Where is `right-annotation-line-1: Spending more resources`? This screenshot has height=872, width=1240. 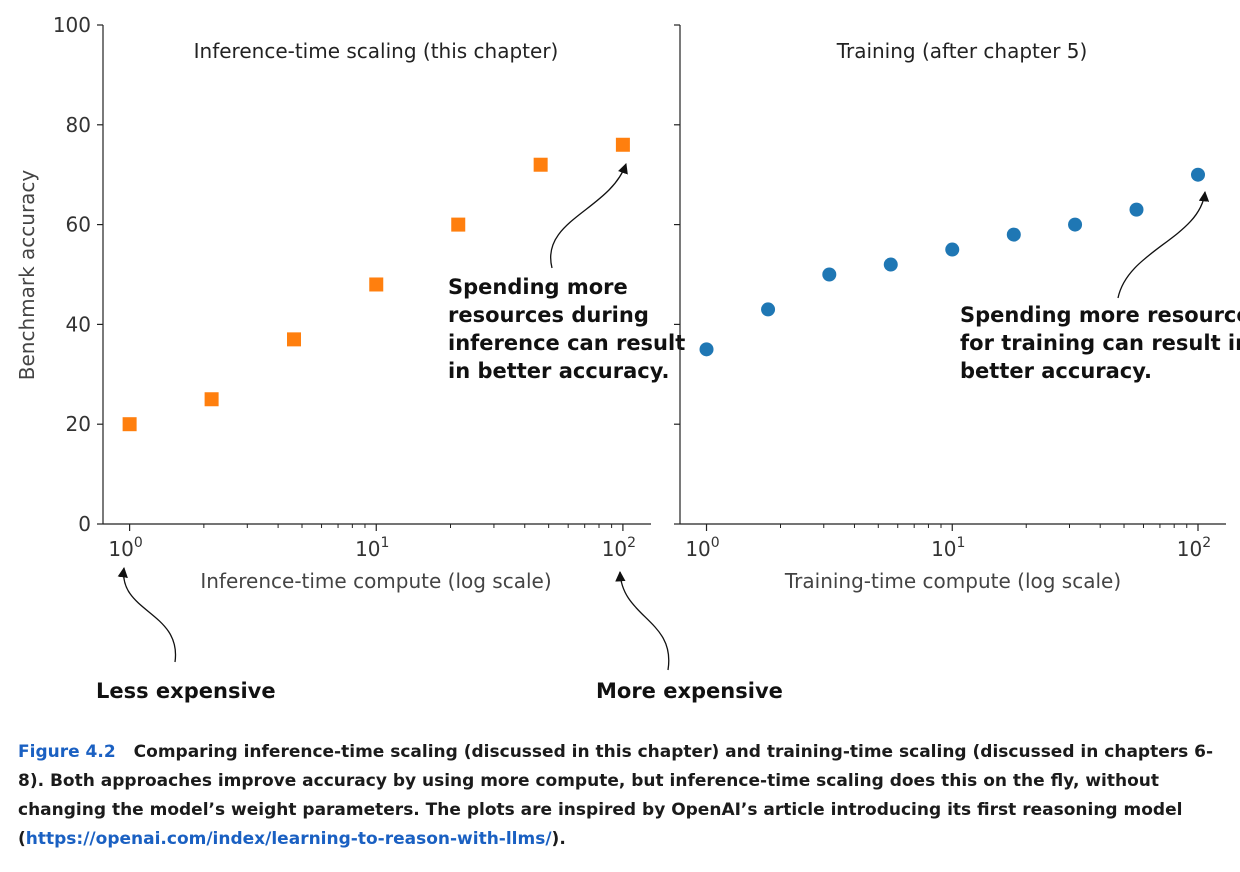
right-annotation-line-1: Spending more resources is located at coordinates (1100, 315).